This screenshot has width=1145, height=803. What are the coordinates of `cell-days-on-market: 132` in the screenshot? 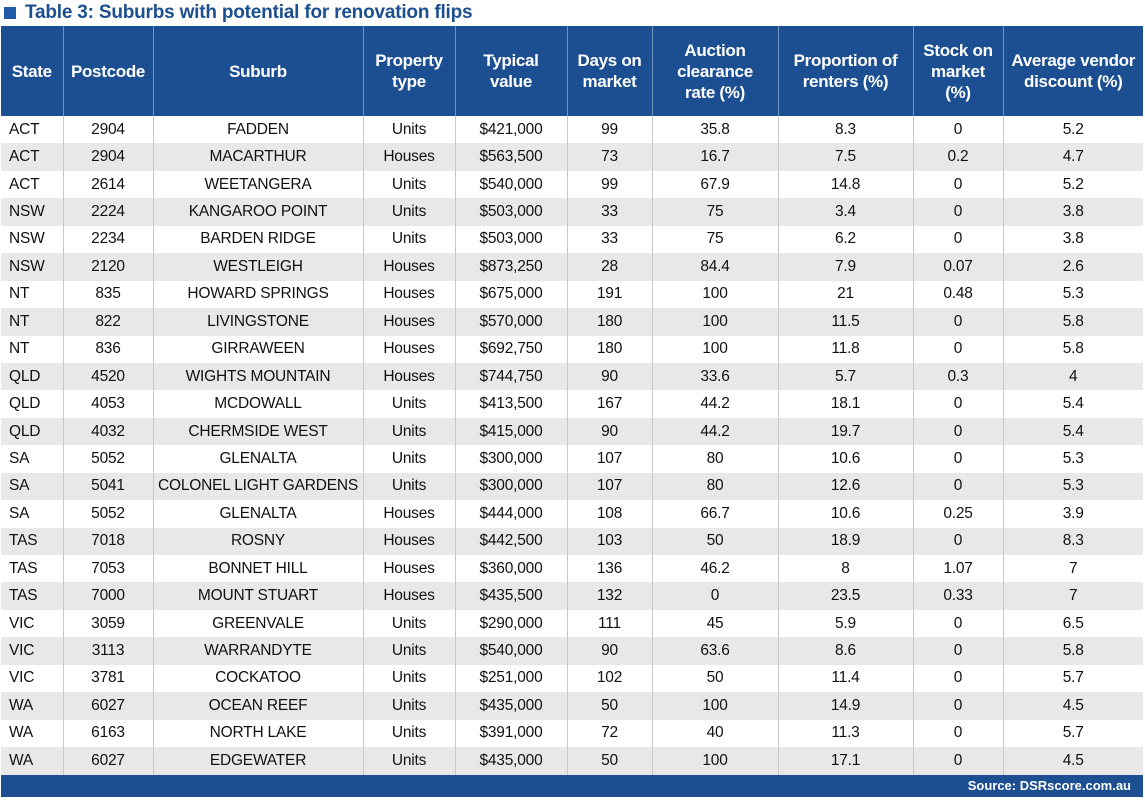 It's located at (610, 596).